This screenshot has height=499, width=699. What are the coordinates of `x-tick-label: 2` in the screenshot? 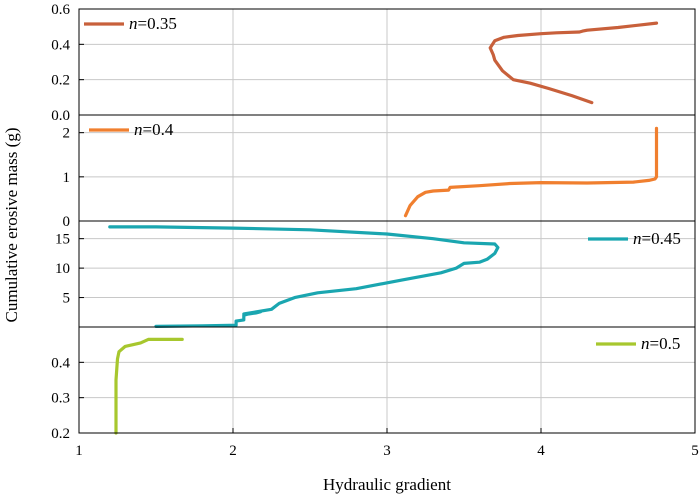 It's located at (233, 451).